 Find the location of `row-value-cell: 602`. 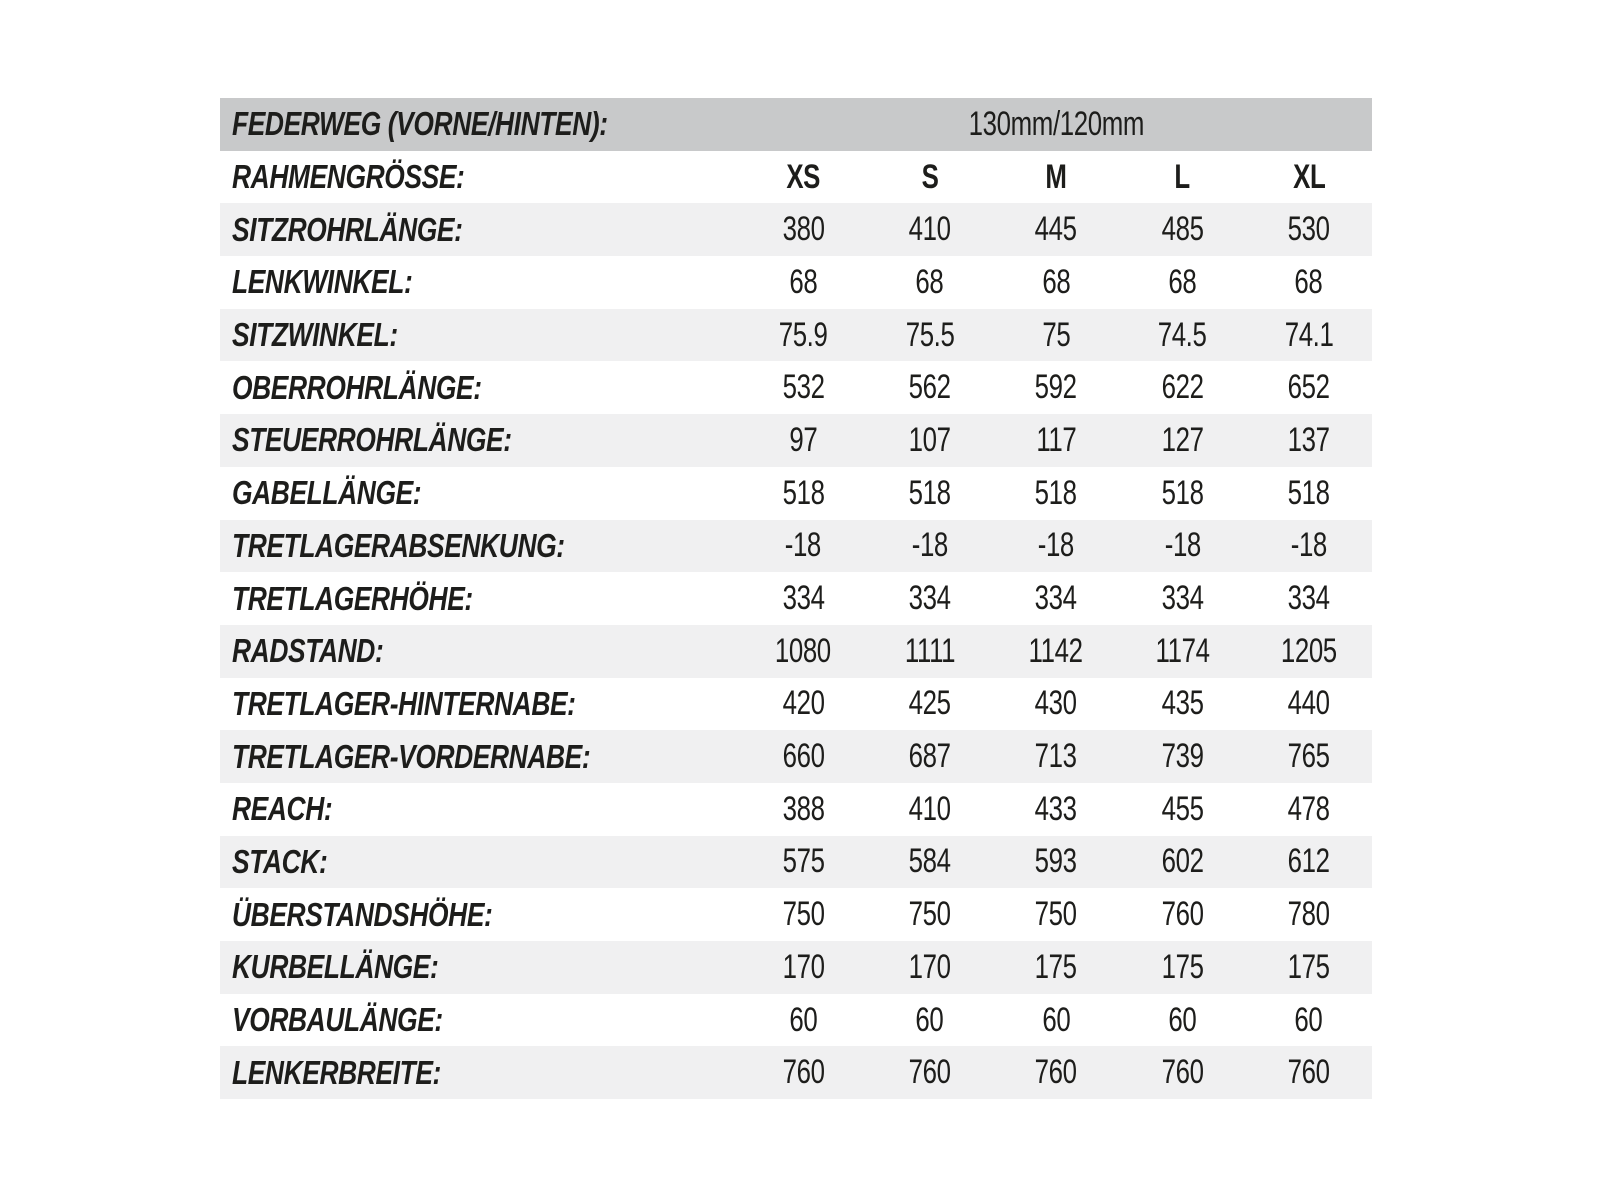

row-value-cell: 602 is located at coordinates (1182, 861).